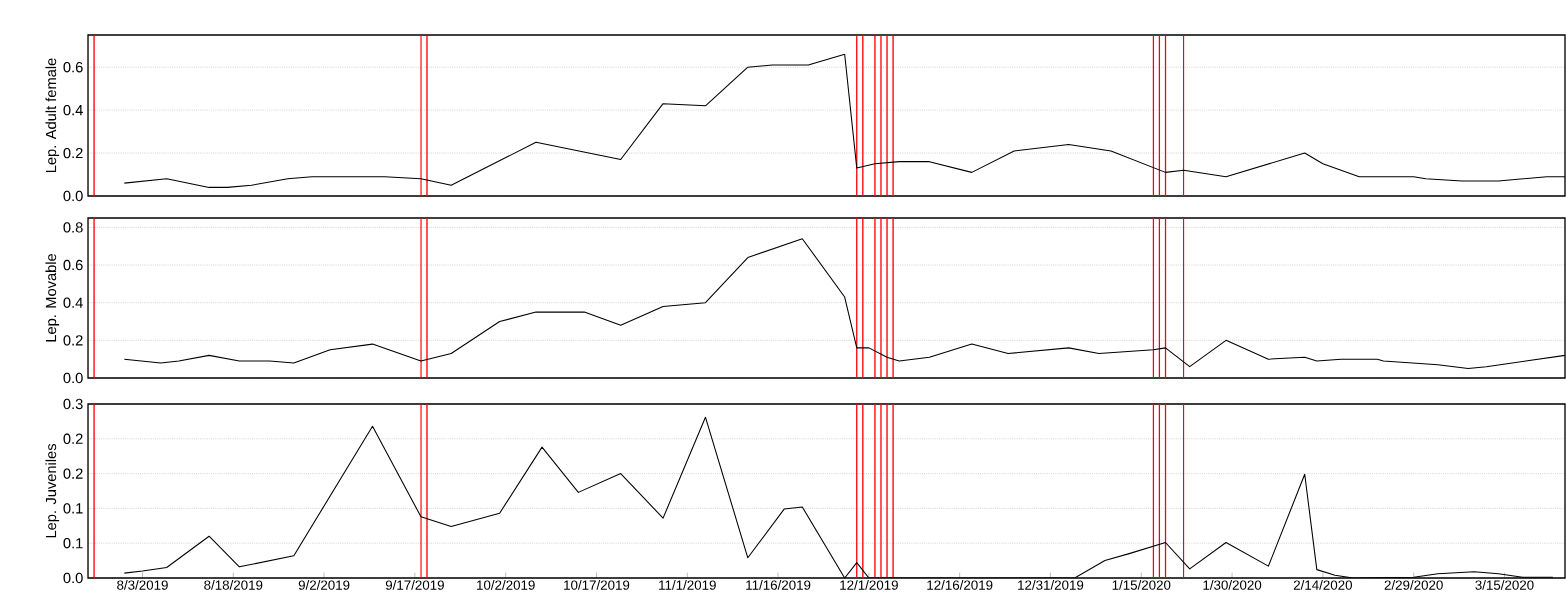 The image size is (1566, 602). Describe the element at coordinates (142, 585) in the screenshot. I see `x-tick-label: 8/3/2019` at that location.